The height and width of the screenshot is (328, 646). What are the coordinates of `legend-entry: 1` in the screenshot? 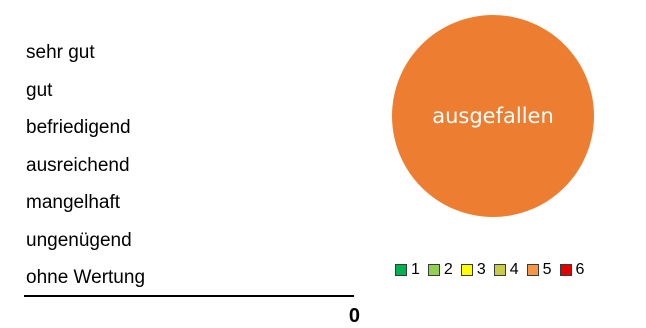 It's located at (407, 270).